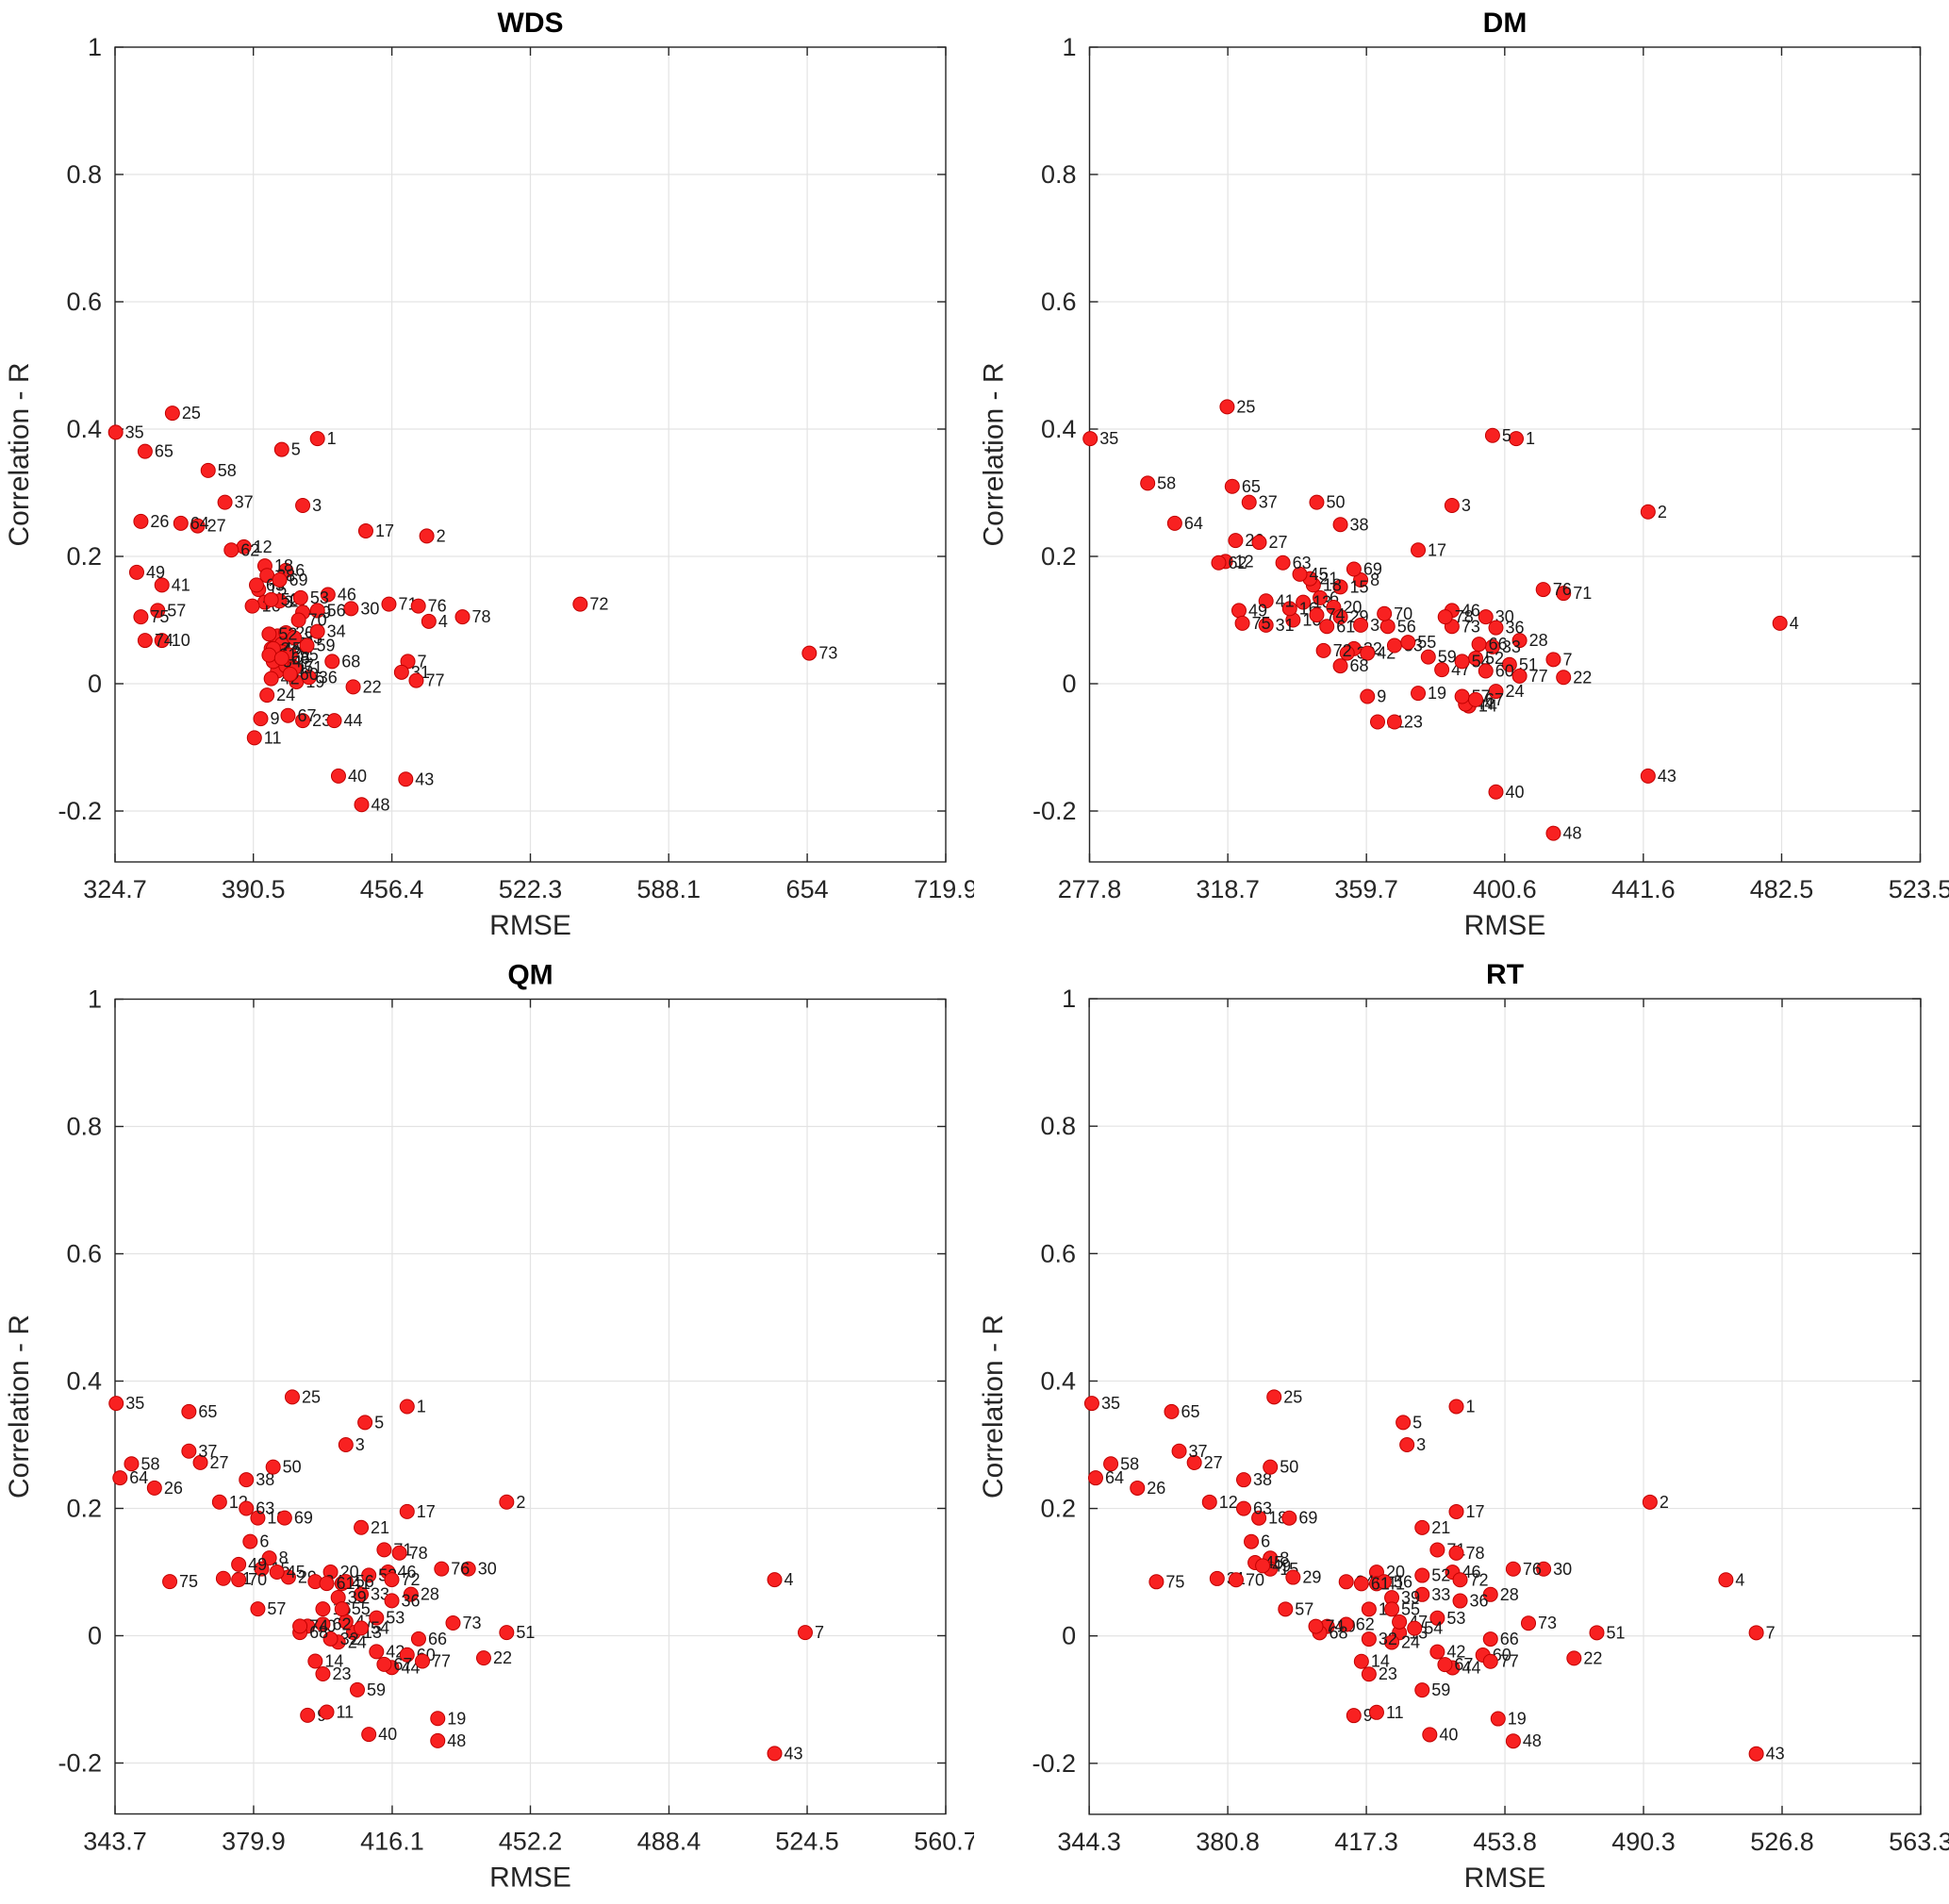  I want to click on x-tick-label: 524.5, so click(807, 1842).